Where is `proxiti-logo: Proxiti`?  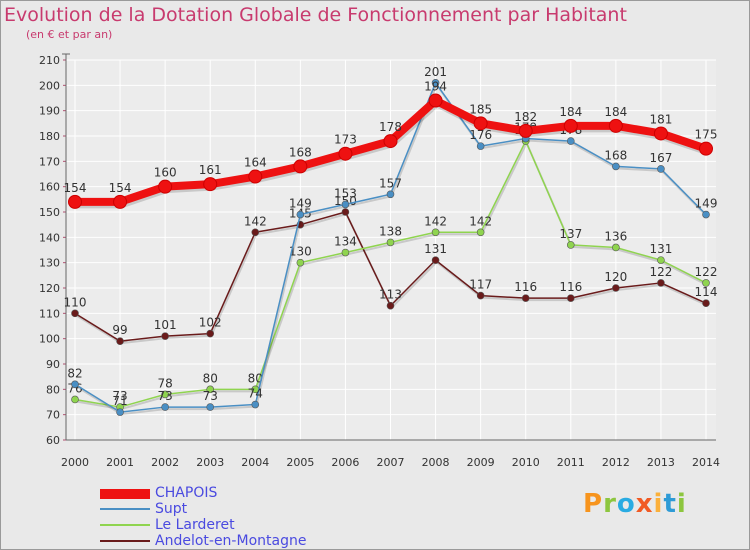 proxiti-logo: Proxiti is located at coordinates (635, 504).